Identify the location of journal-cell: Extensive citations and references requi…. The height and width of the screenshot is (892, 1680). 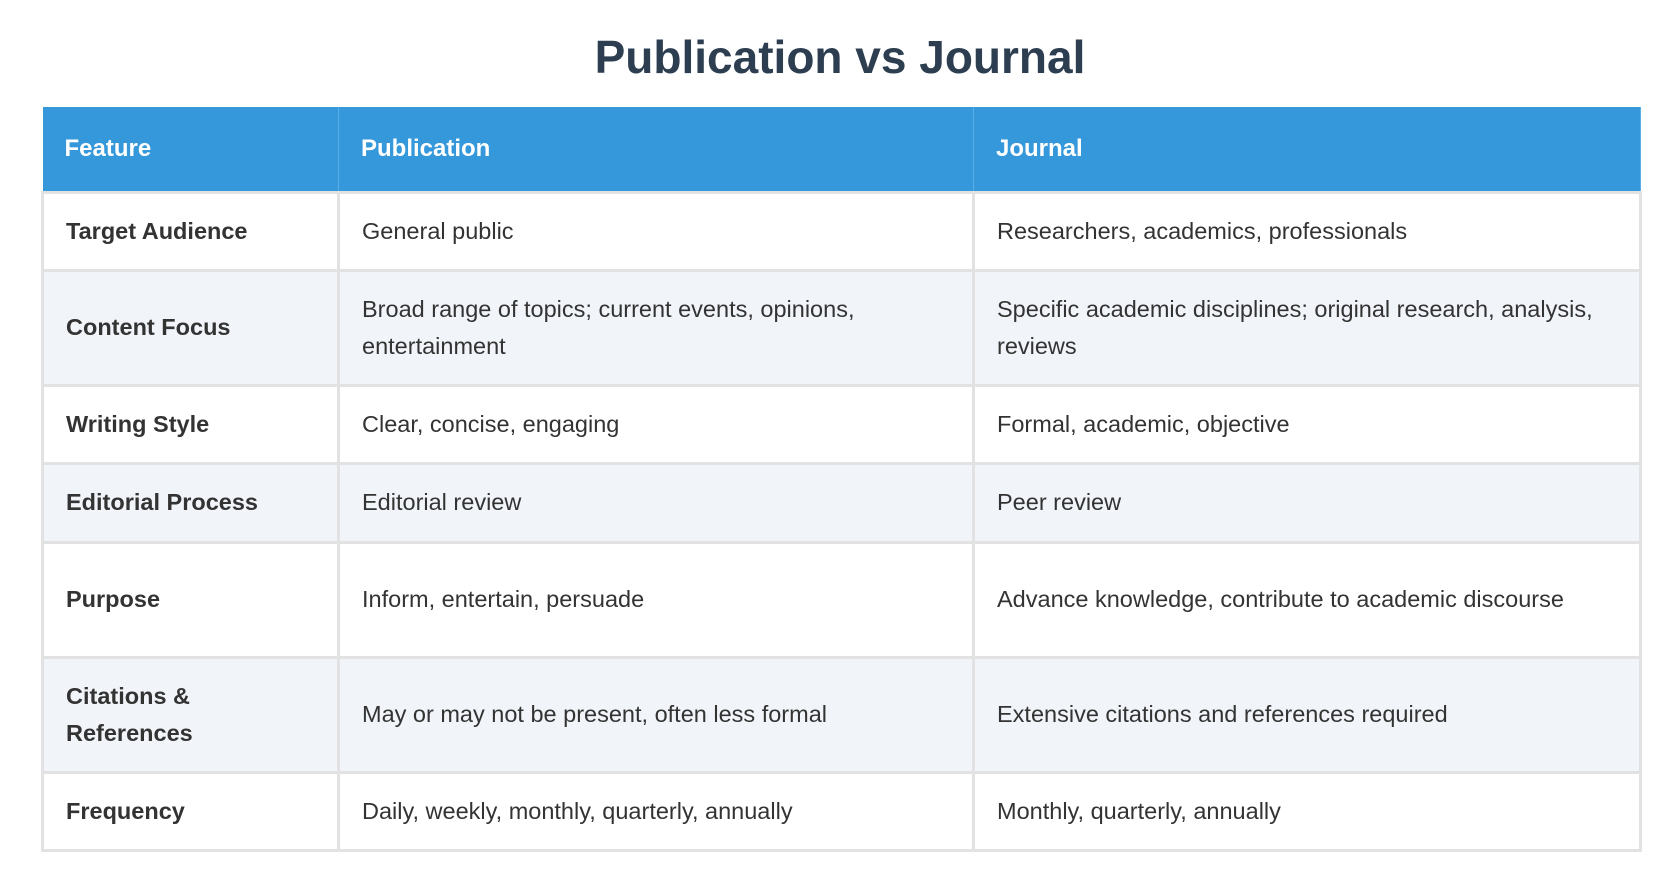
(1307, 714).